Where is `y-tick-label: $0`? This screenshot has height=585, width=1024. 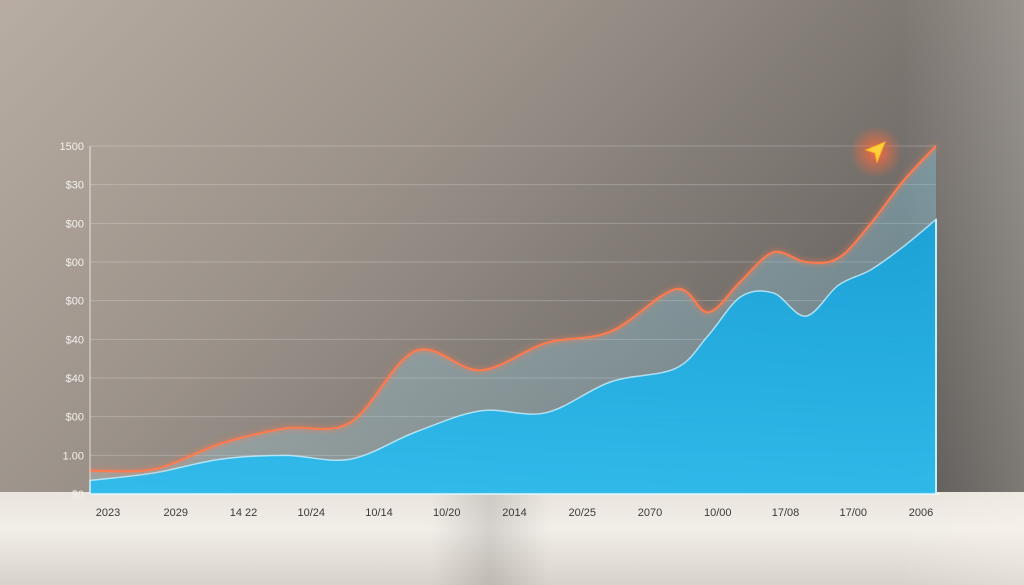
y-tick-label: $0 is located at coordinates (78, 495).